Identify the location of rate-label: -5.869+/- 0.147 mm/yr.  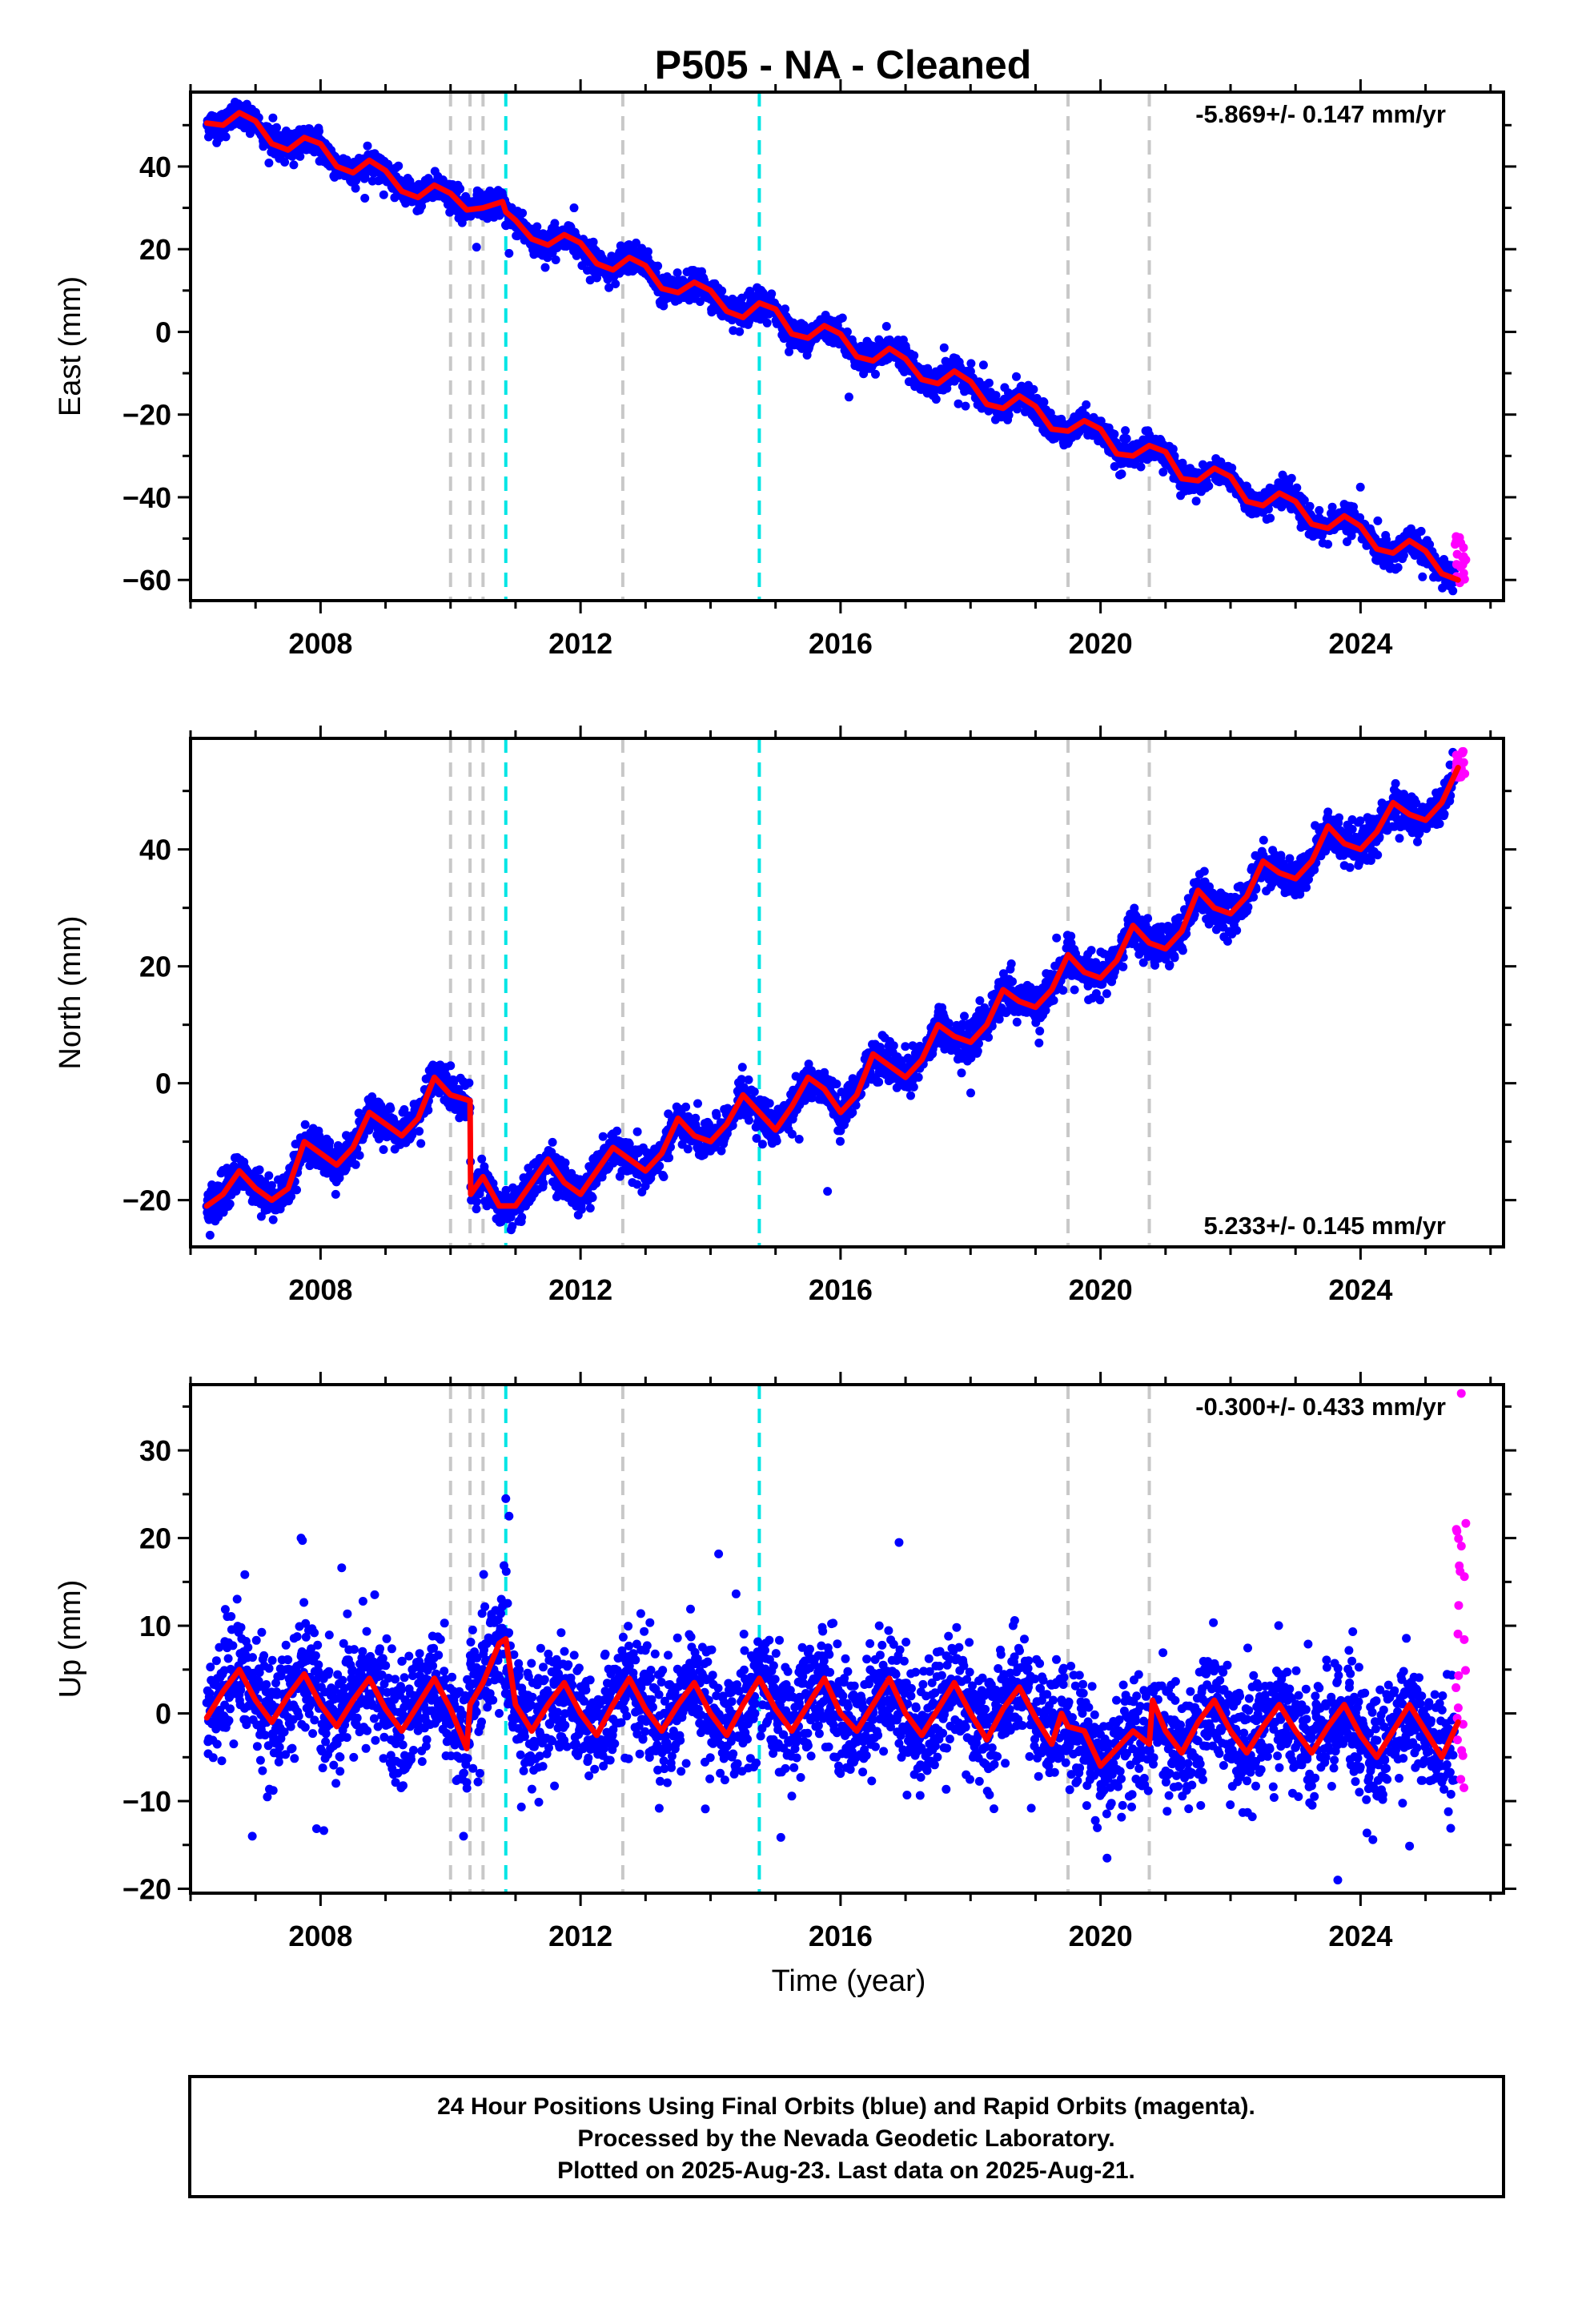
(1321, 114).